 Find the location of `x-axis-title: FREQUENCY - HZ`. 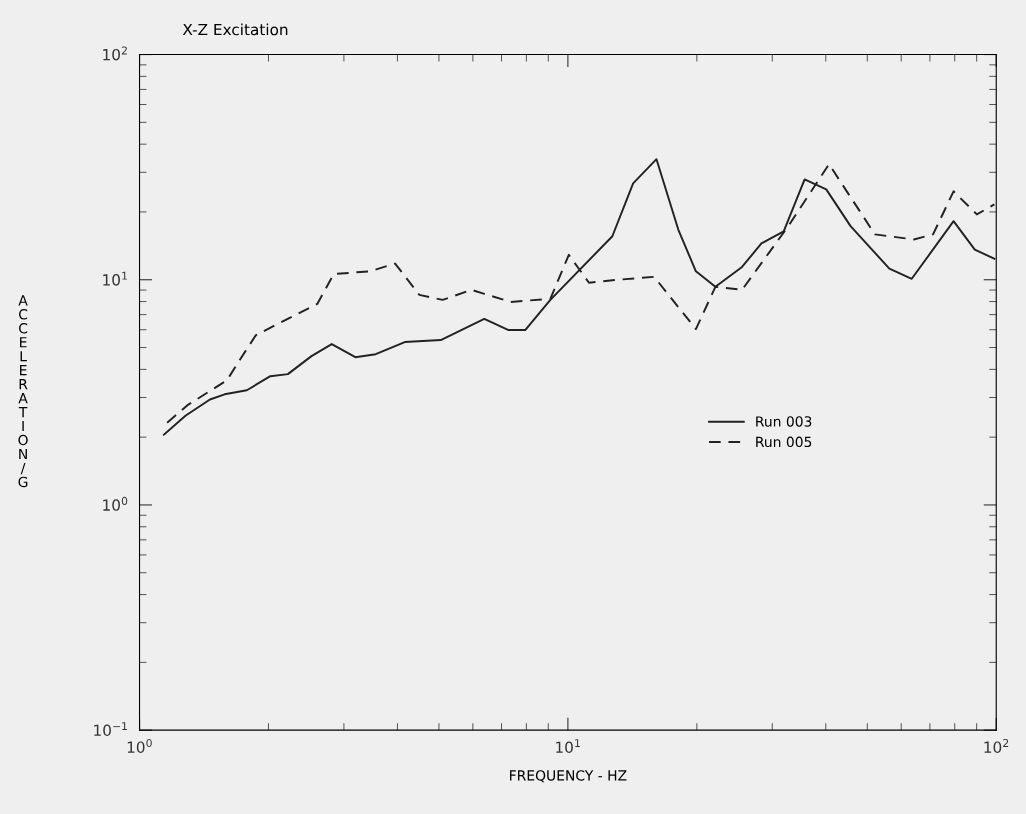

x-axis-title: FREQUENCY - HZ is located at coordinates (568, 776).